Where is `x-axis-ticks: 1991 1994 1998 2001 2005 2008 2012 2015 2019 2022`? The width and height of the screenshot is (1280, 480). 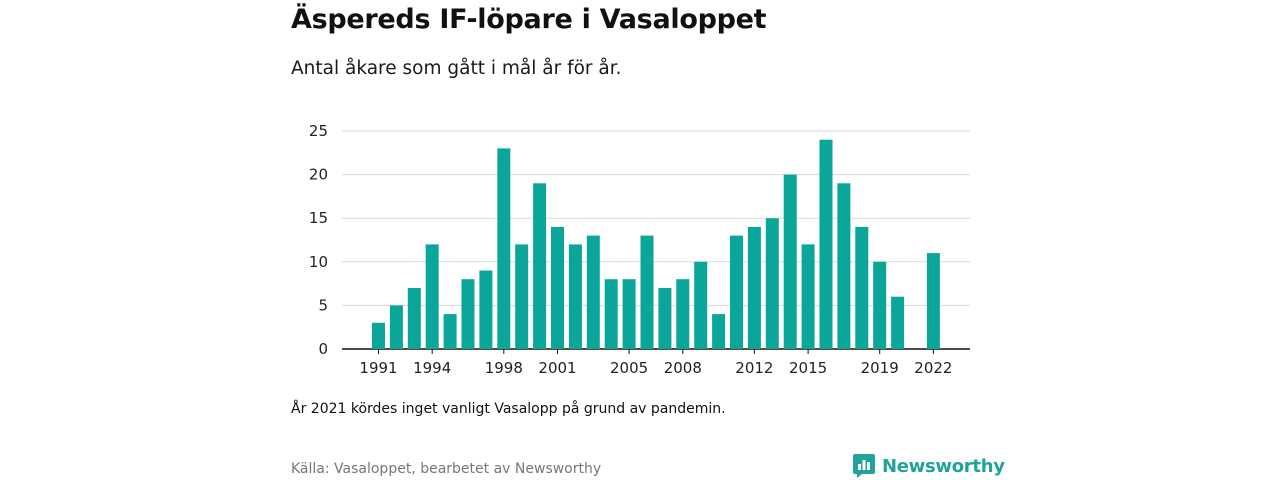 x-axis-ticks: 1991 1994 1998 2001 2005 2008 2012 2015 2019 2022 is located at coordinates (655, 363).